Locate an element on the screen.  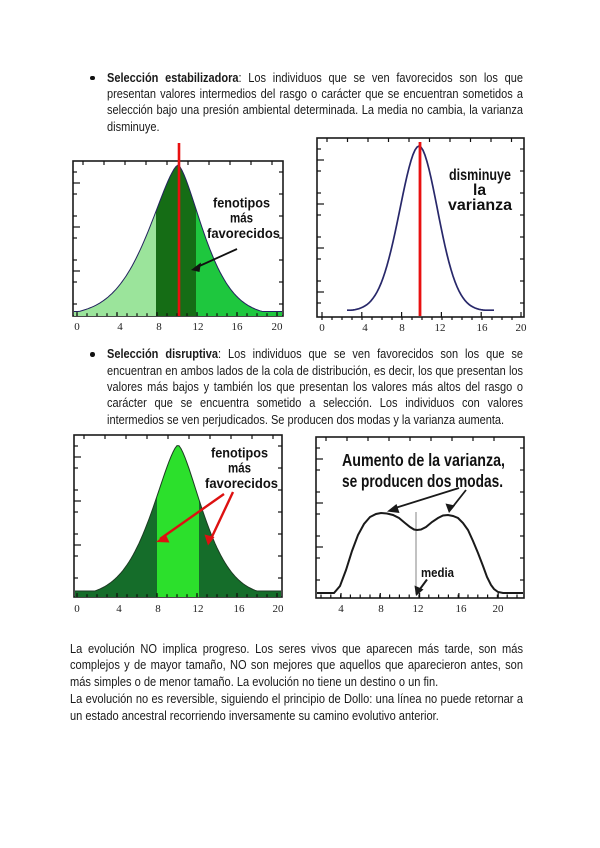
svg-text: media is located at coordinates (438, 572).